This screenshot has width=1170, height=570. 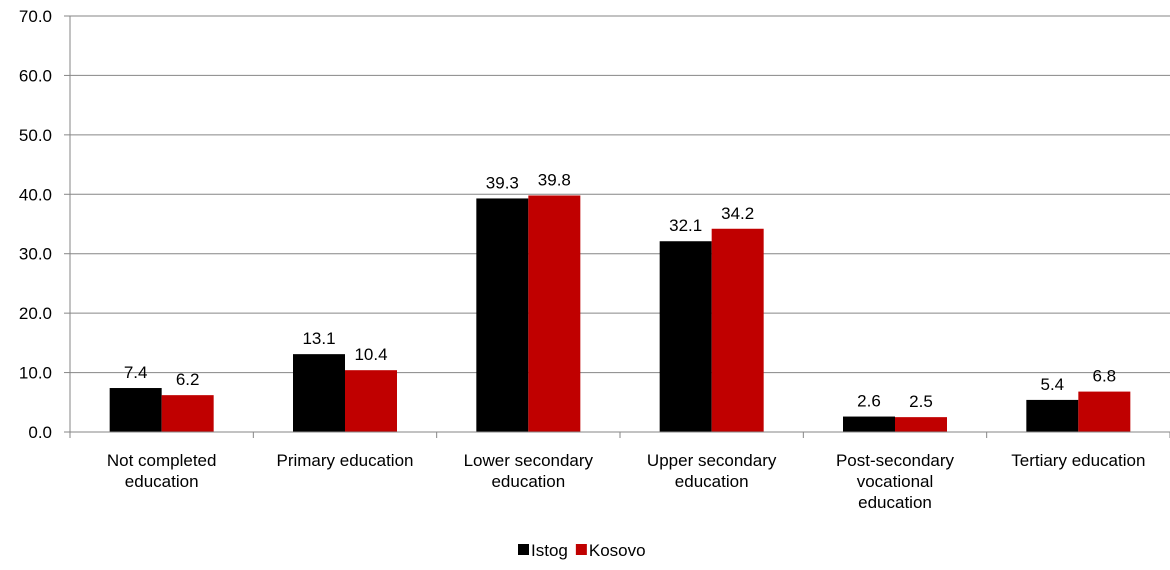 I want to click on data-label: 39.3, so click(x=502, y=182).